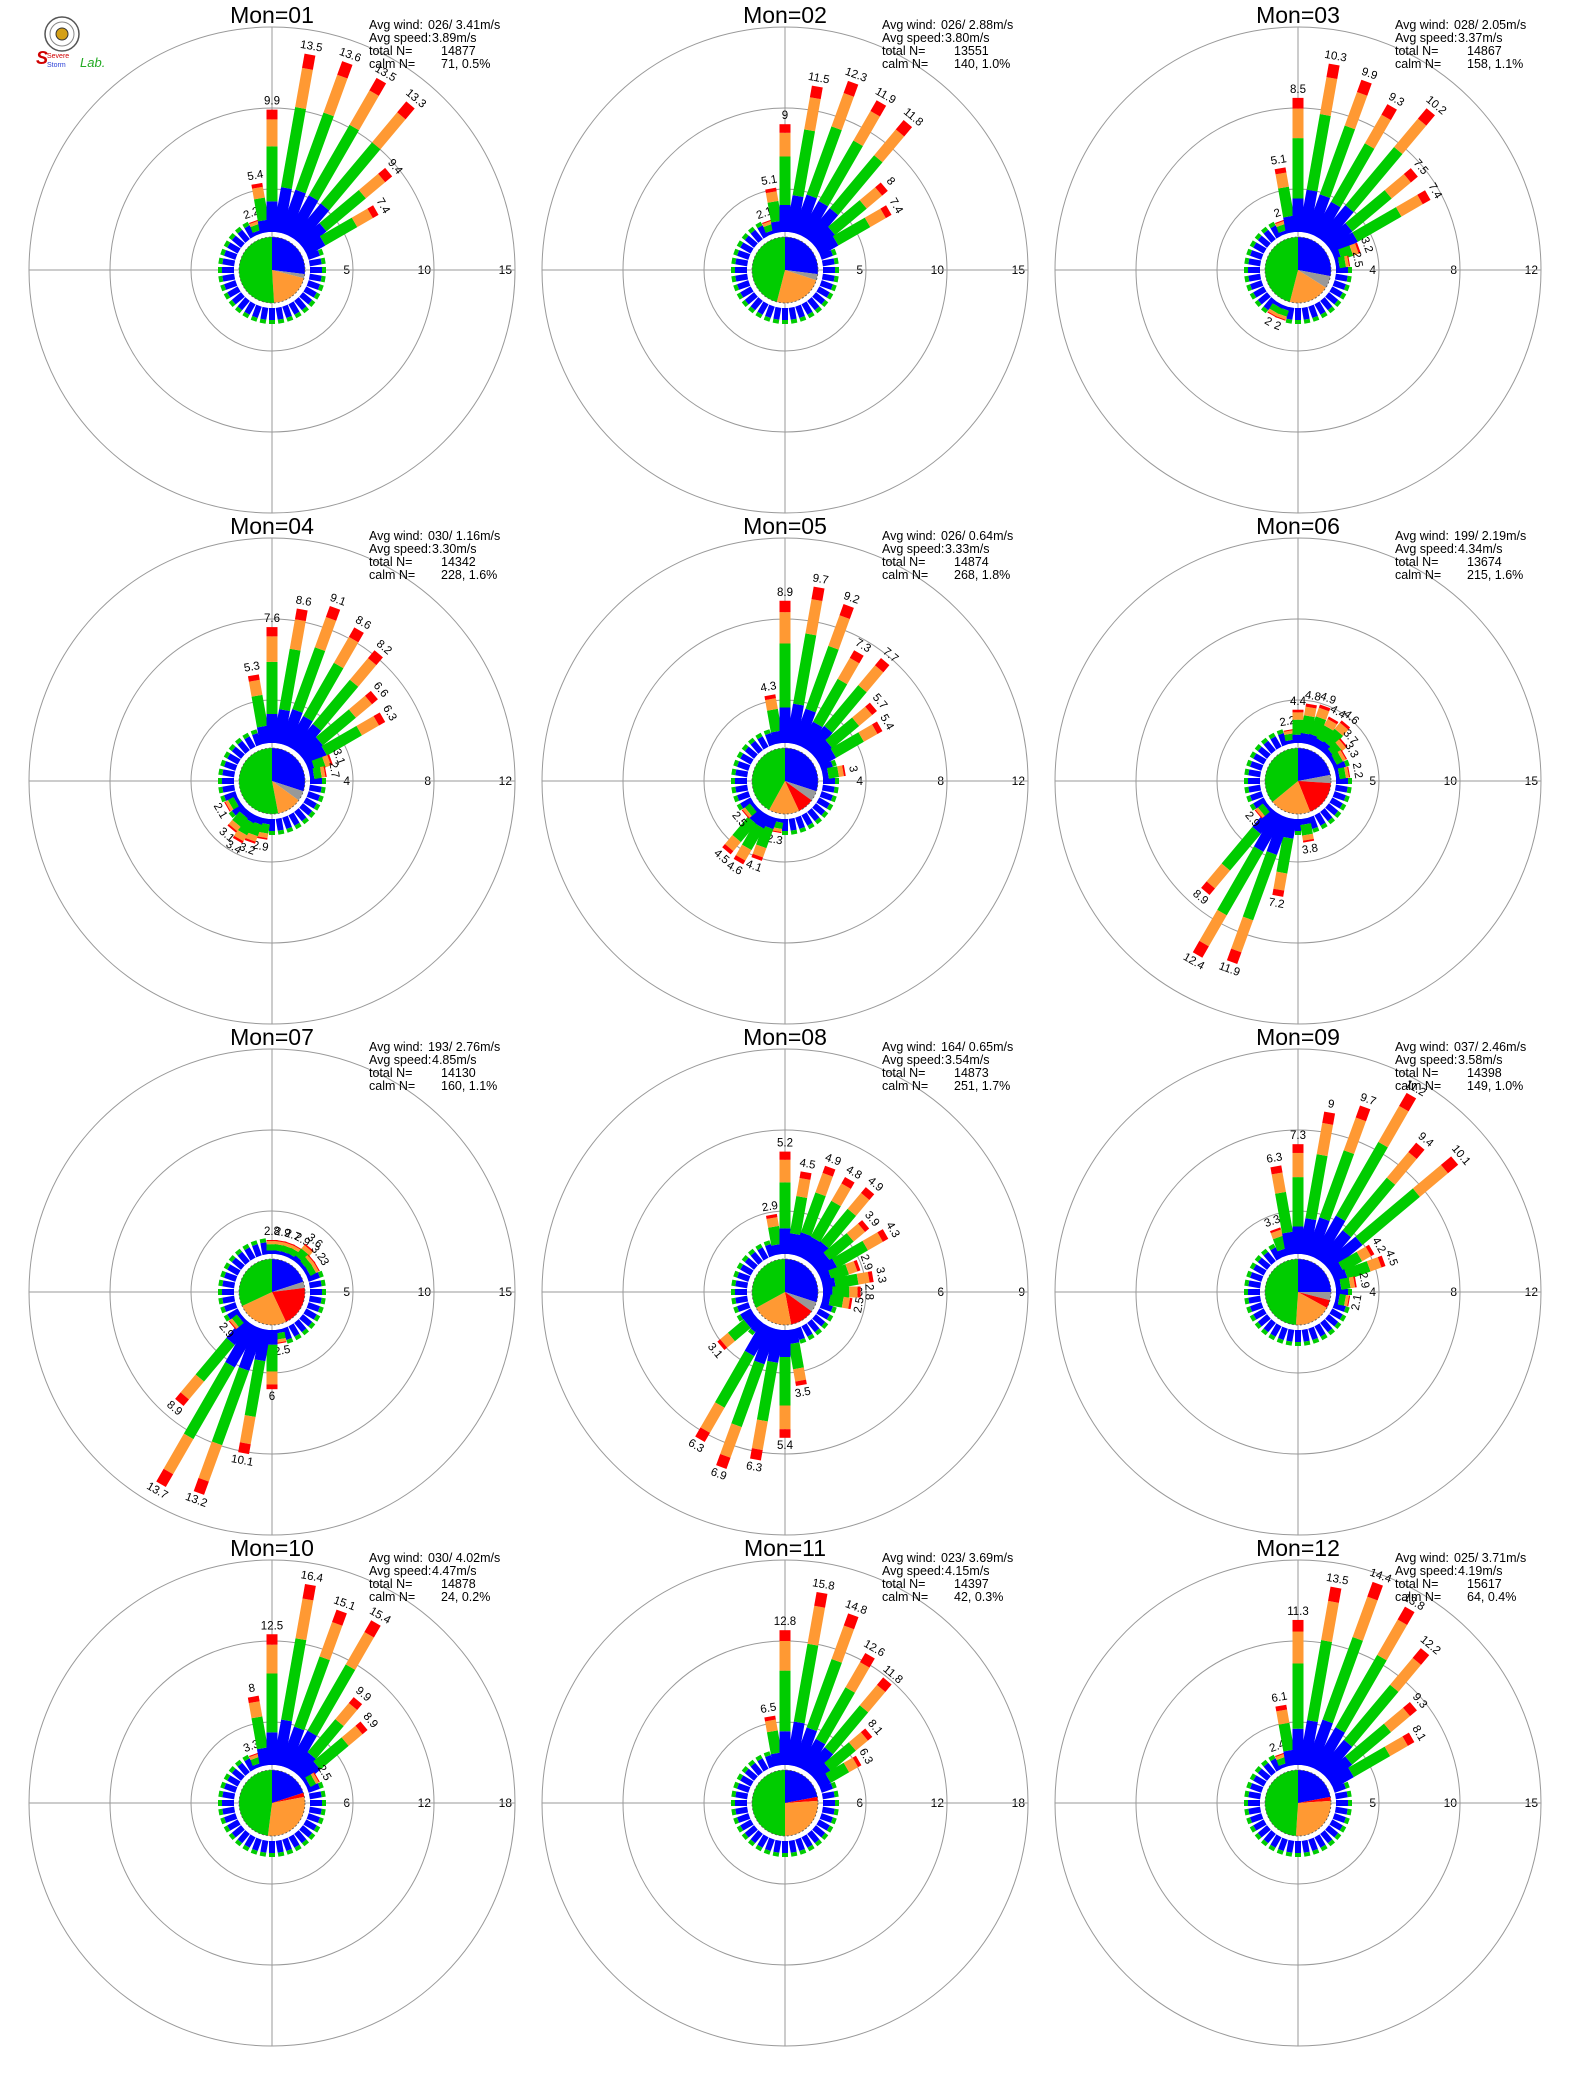 The image size is (1580, 2090). What do you see at coordinates (282, 1233) in the screenshot?
I see `bar-value-label: 2.9` at bounding box center [282, 1233].